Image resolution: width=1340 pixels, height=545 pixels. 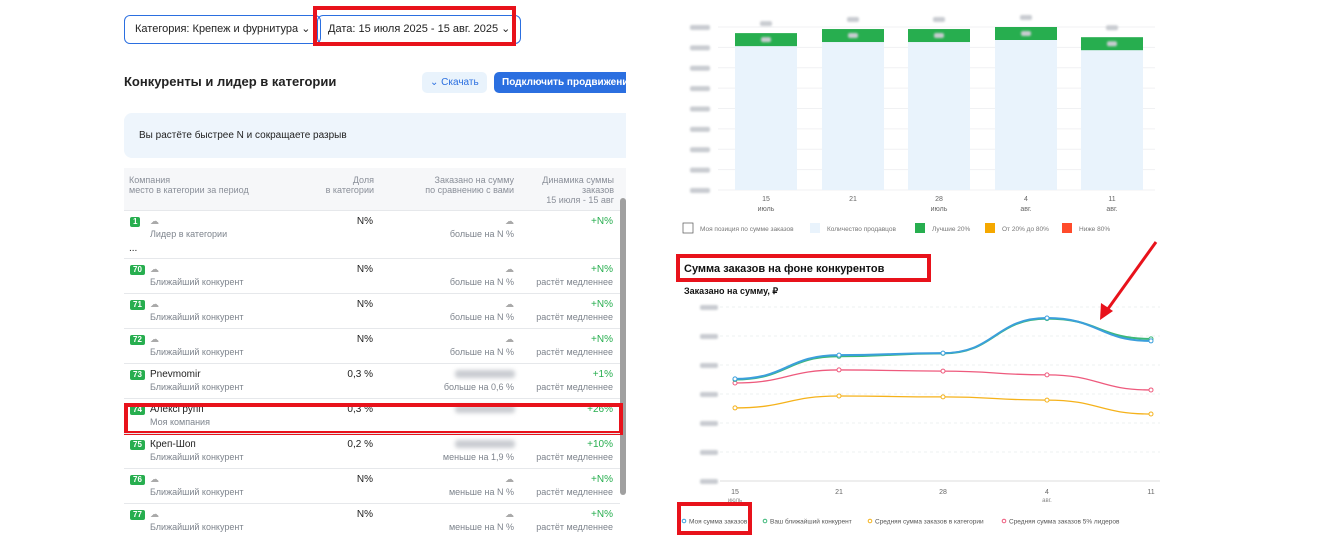 What do you see at coordinates (454, 82) in the screenshot?
I see `download-button: ⌄ Скачать` at bounding box center [454, 82].